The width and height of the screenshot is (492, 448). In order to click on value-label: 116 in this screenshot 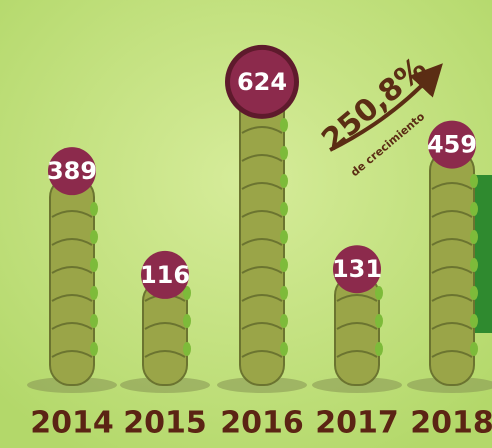, I will do `click(165, 275)`.